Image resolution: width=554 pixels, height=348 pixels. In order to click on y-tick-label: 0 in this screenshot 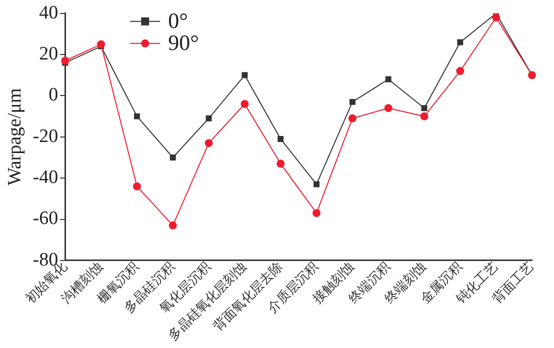, I will do `click(53, 95)`.